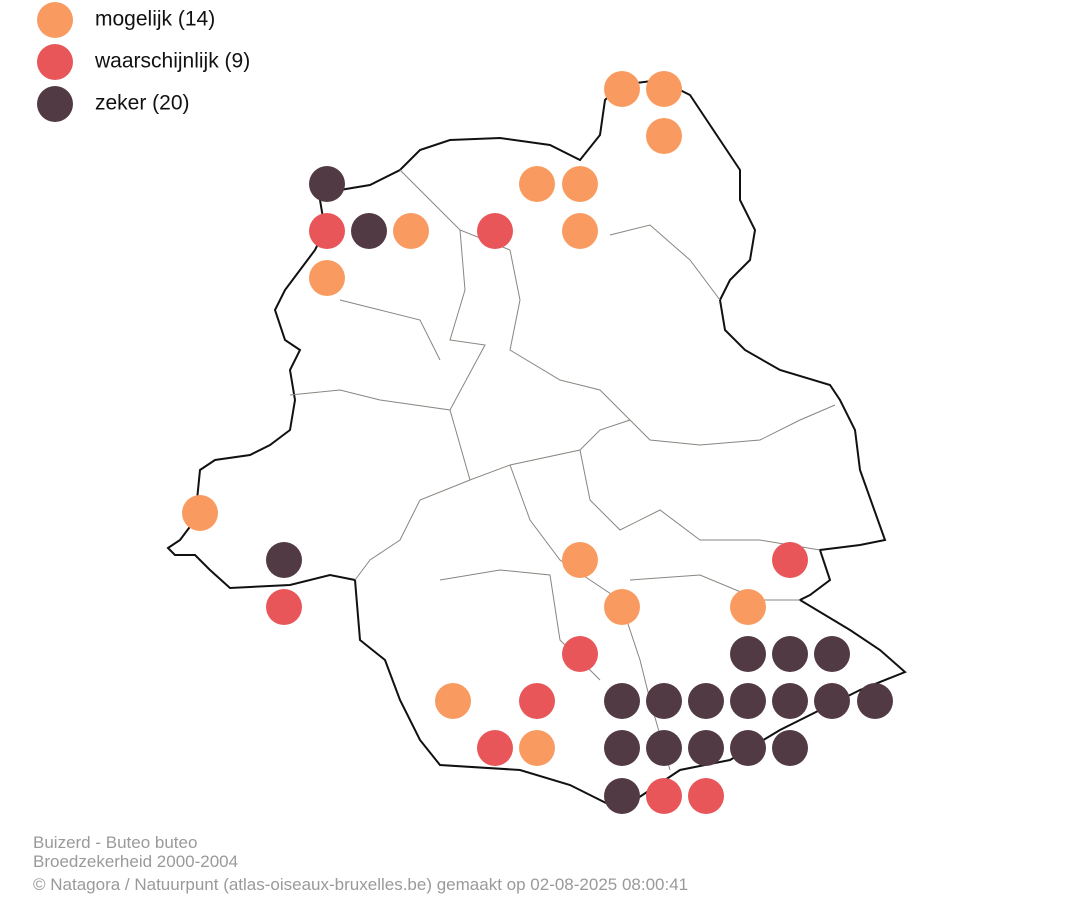 Image resolution: width=1074 pixels, height=900 pixels. I want to click on footer-line: Buizerd - Buteo buteo, so click(115, 842).